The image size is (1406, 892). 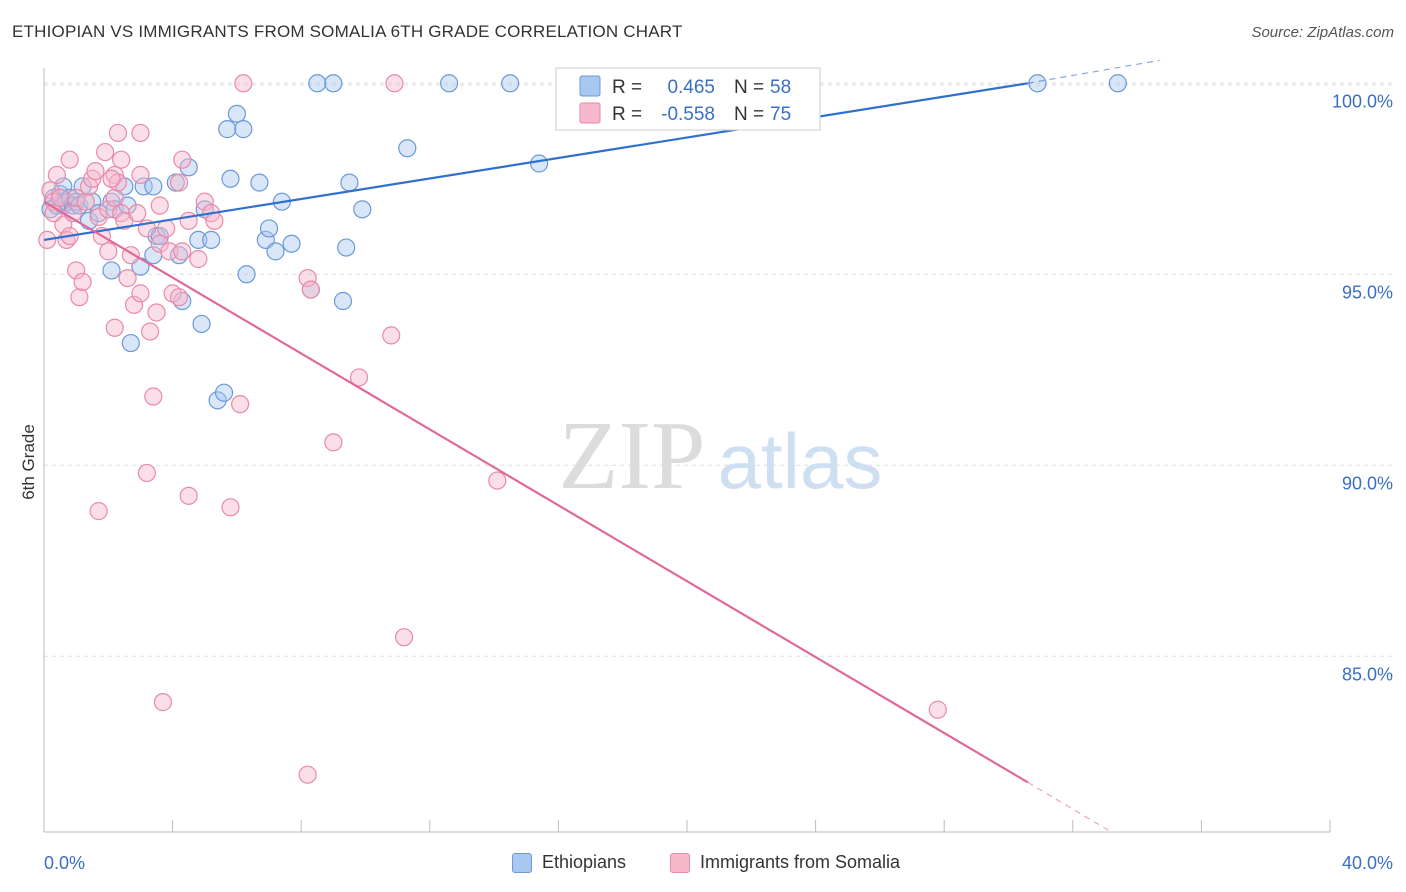 What do you see at coordinates (1367, 863) in the screenshot?
I see `x-tick-label-1: 40.0%` at bounding box center [1367, 863].